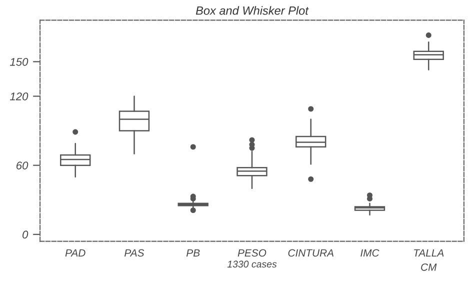 The image size is (471, 289). I want to click on x-axis-title: 1330 cases, so click(252, 264).